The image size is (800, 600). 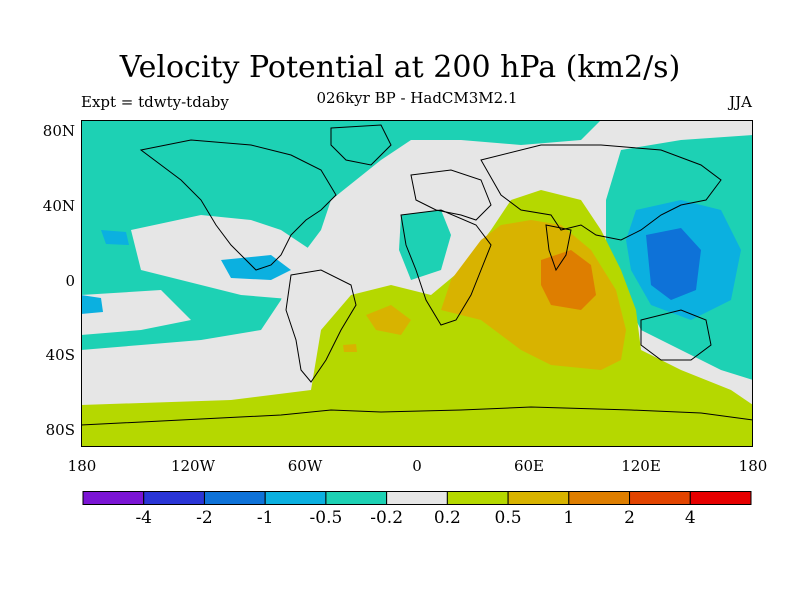 I want to click on x-tick-180e: 180, so click(x=753, y=466).